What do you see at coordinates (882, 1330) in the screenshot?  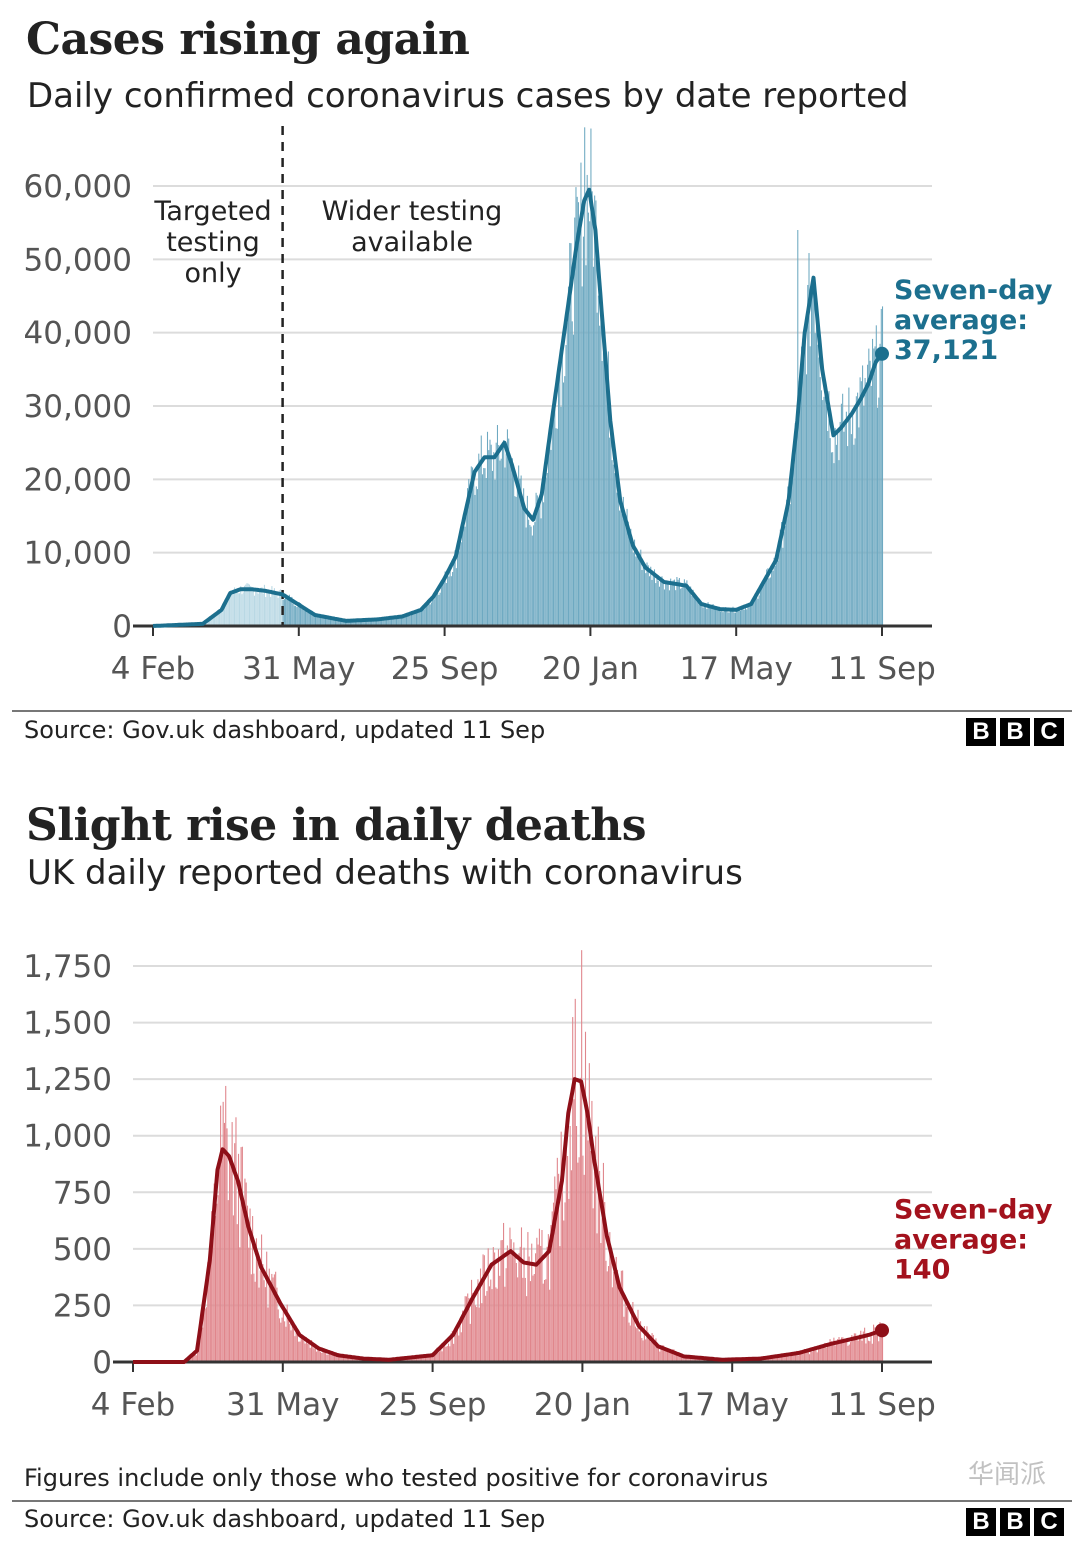 I see `average-end-marker` at bounding box center [882, 1330].